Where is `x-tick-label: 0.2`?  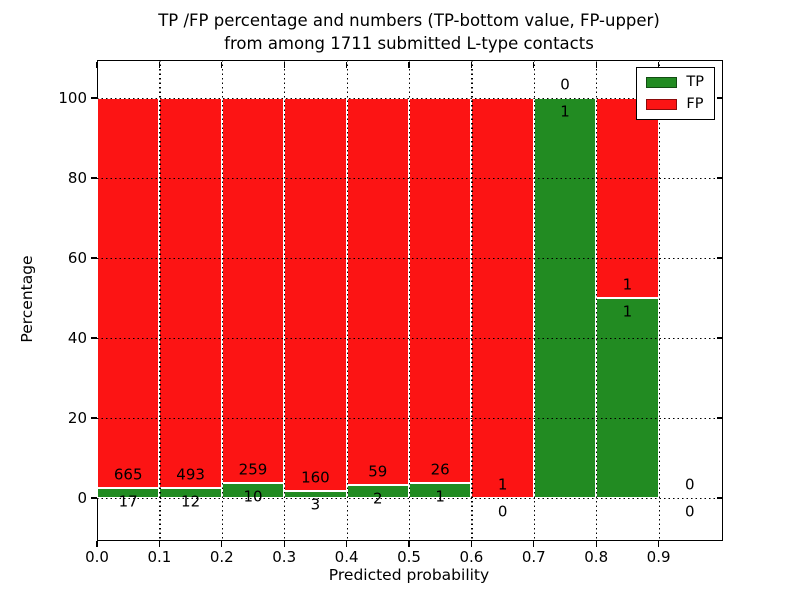
x-tick-label: 0.2 is located at coordinates (221, 557).